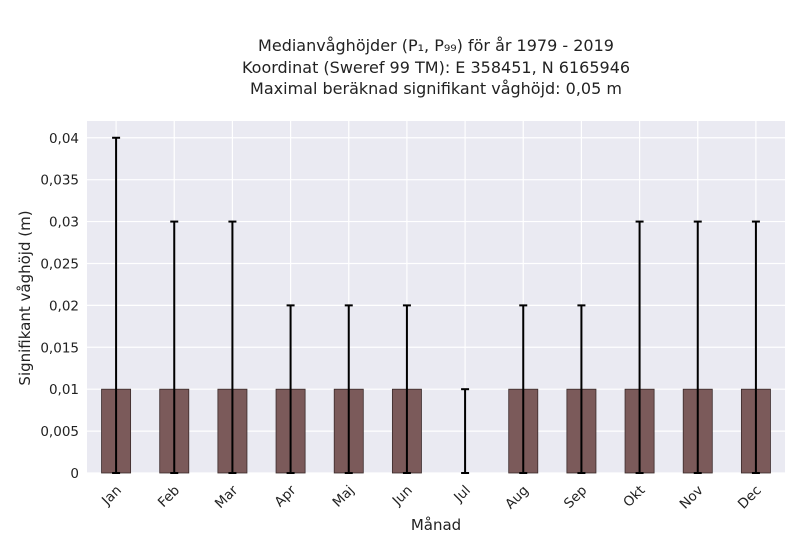 This screenshot has width=800, height=550. I want to click on x-tick-label: Maj, so click(344, 497).